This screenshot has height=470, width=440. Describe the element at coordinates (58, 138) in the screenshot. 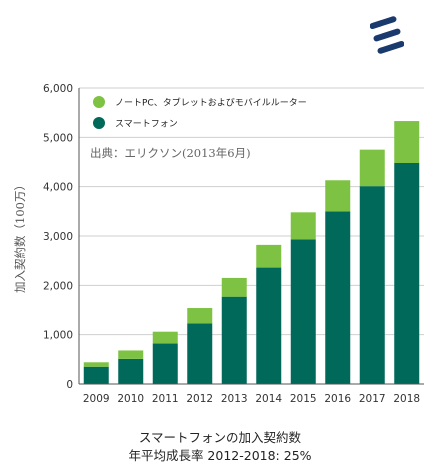

I see `y-tick-label: 5,000` at that location.